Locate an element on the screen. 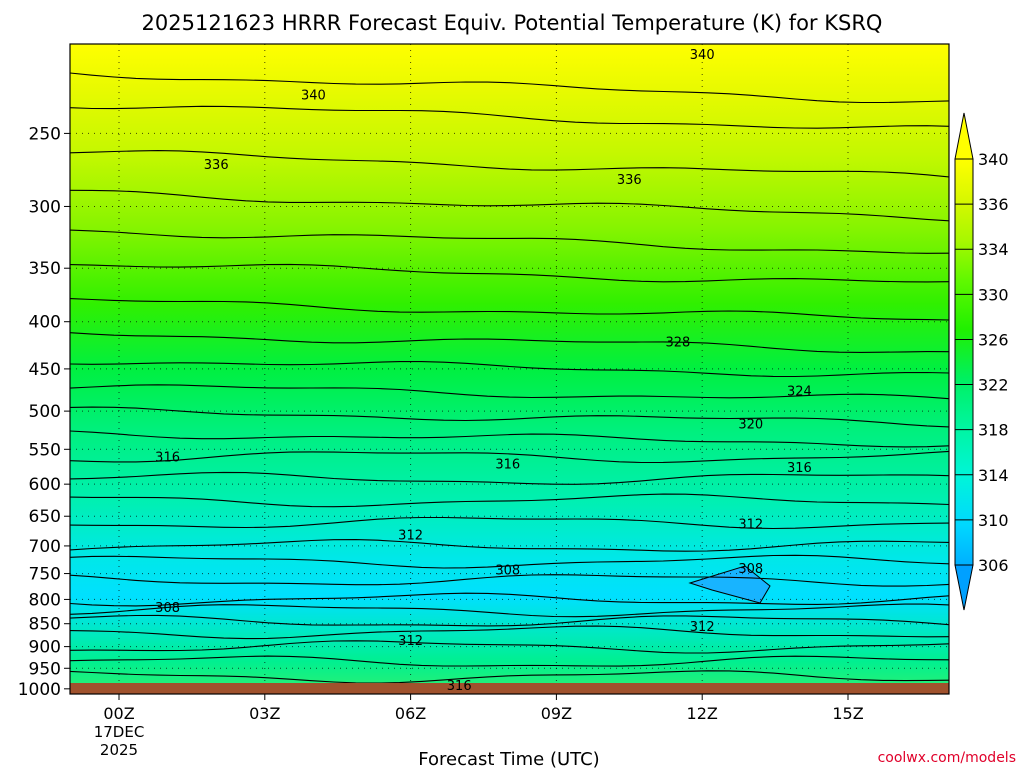 The height and width of the screenshot is (768, 1024). y-tick-label: 500 is located at coordinates (45, 412).